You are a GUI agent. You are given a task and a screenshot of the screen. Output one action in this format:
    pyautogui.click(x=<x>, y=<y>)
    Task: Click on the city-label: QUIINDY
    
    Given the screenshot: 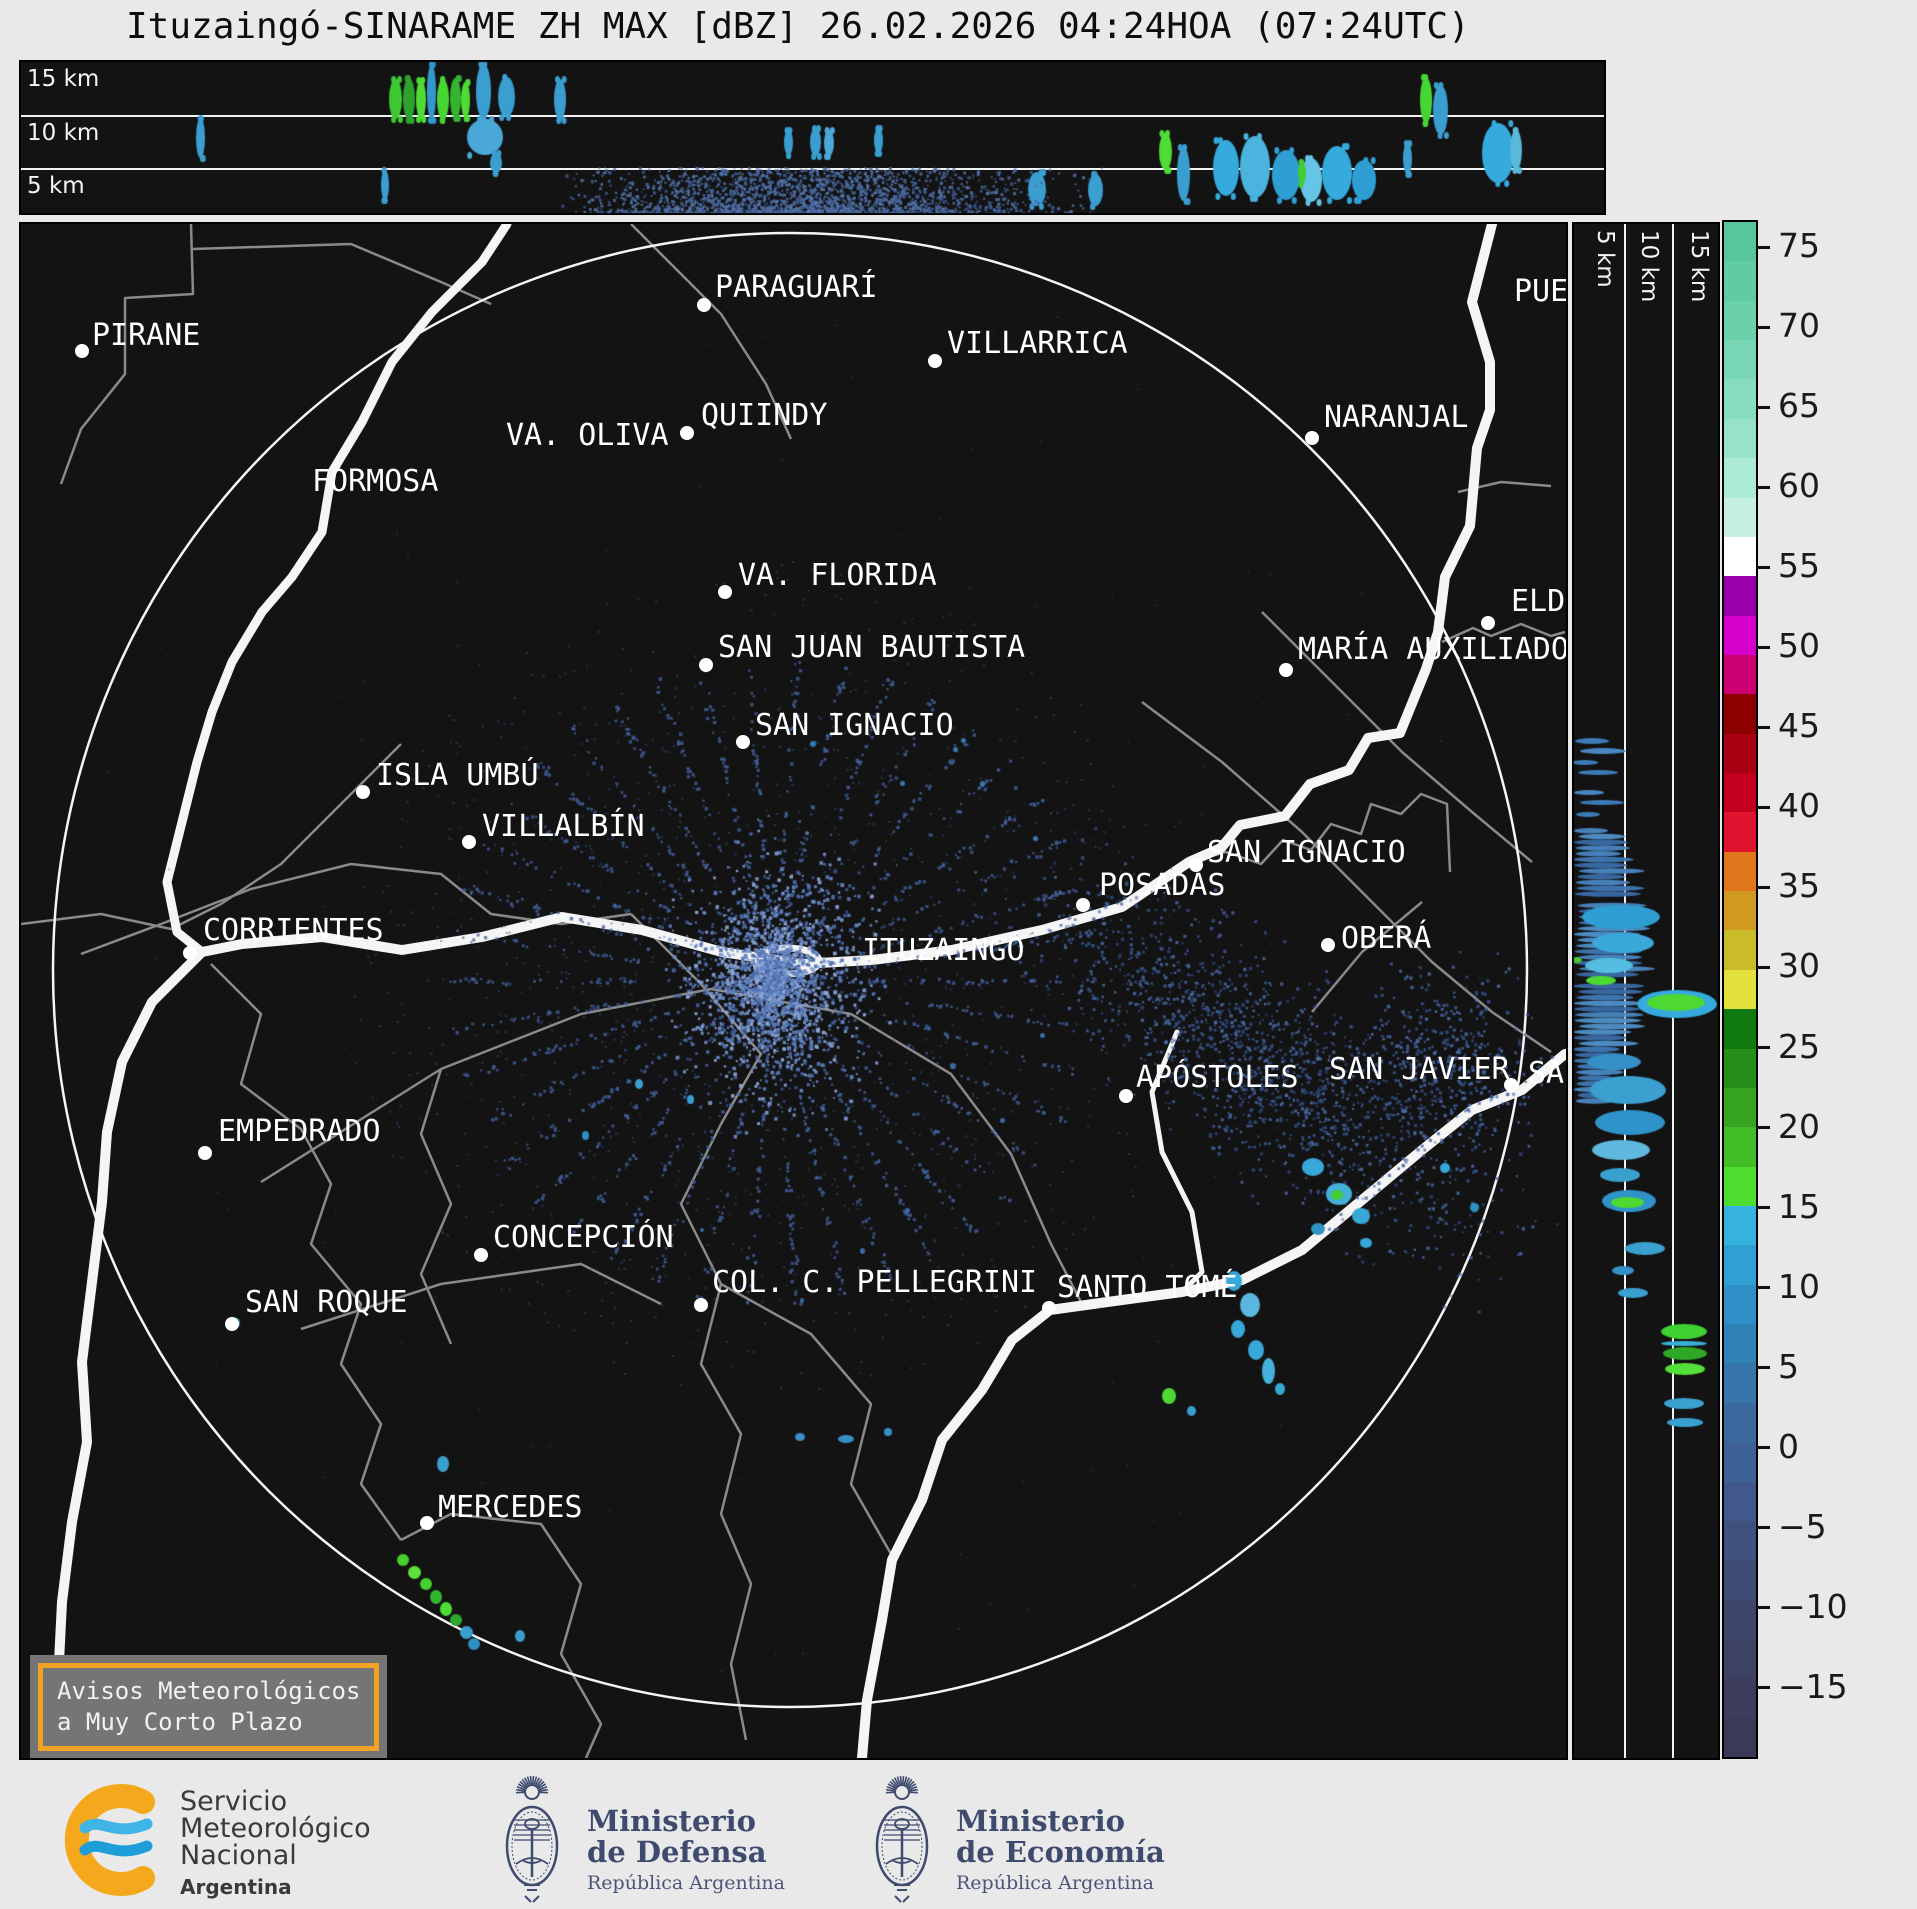 What is the action you would take?
    pyautogui.click(x=764, y=415)
    